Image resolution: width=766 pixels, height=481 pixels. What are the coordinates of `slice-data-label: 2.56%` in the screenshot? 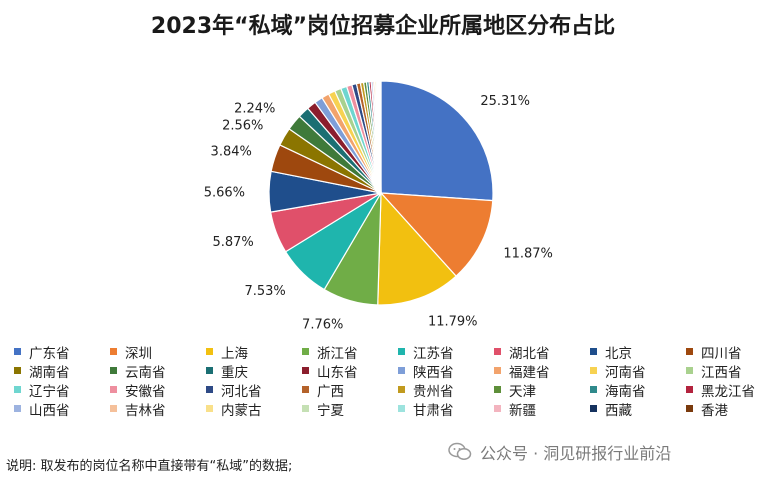 It's located at (242, 126).